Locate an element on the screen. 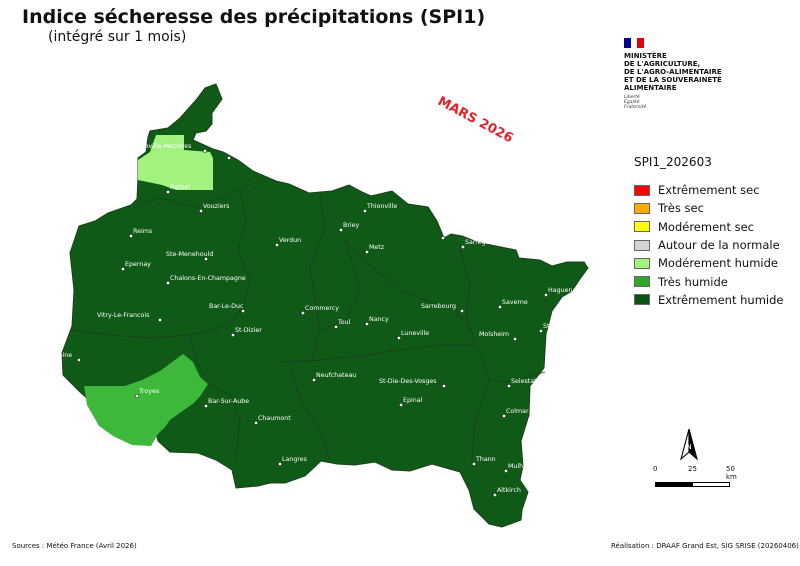  city-label: Metz is located at coordinates (377, 247).